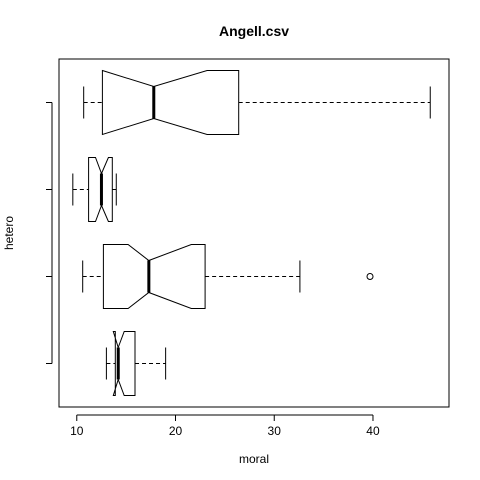  Describe the element at coordinates (176, 431) in the screenshot. I see `x-tick-label: 20` at that location.